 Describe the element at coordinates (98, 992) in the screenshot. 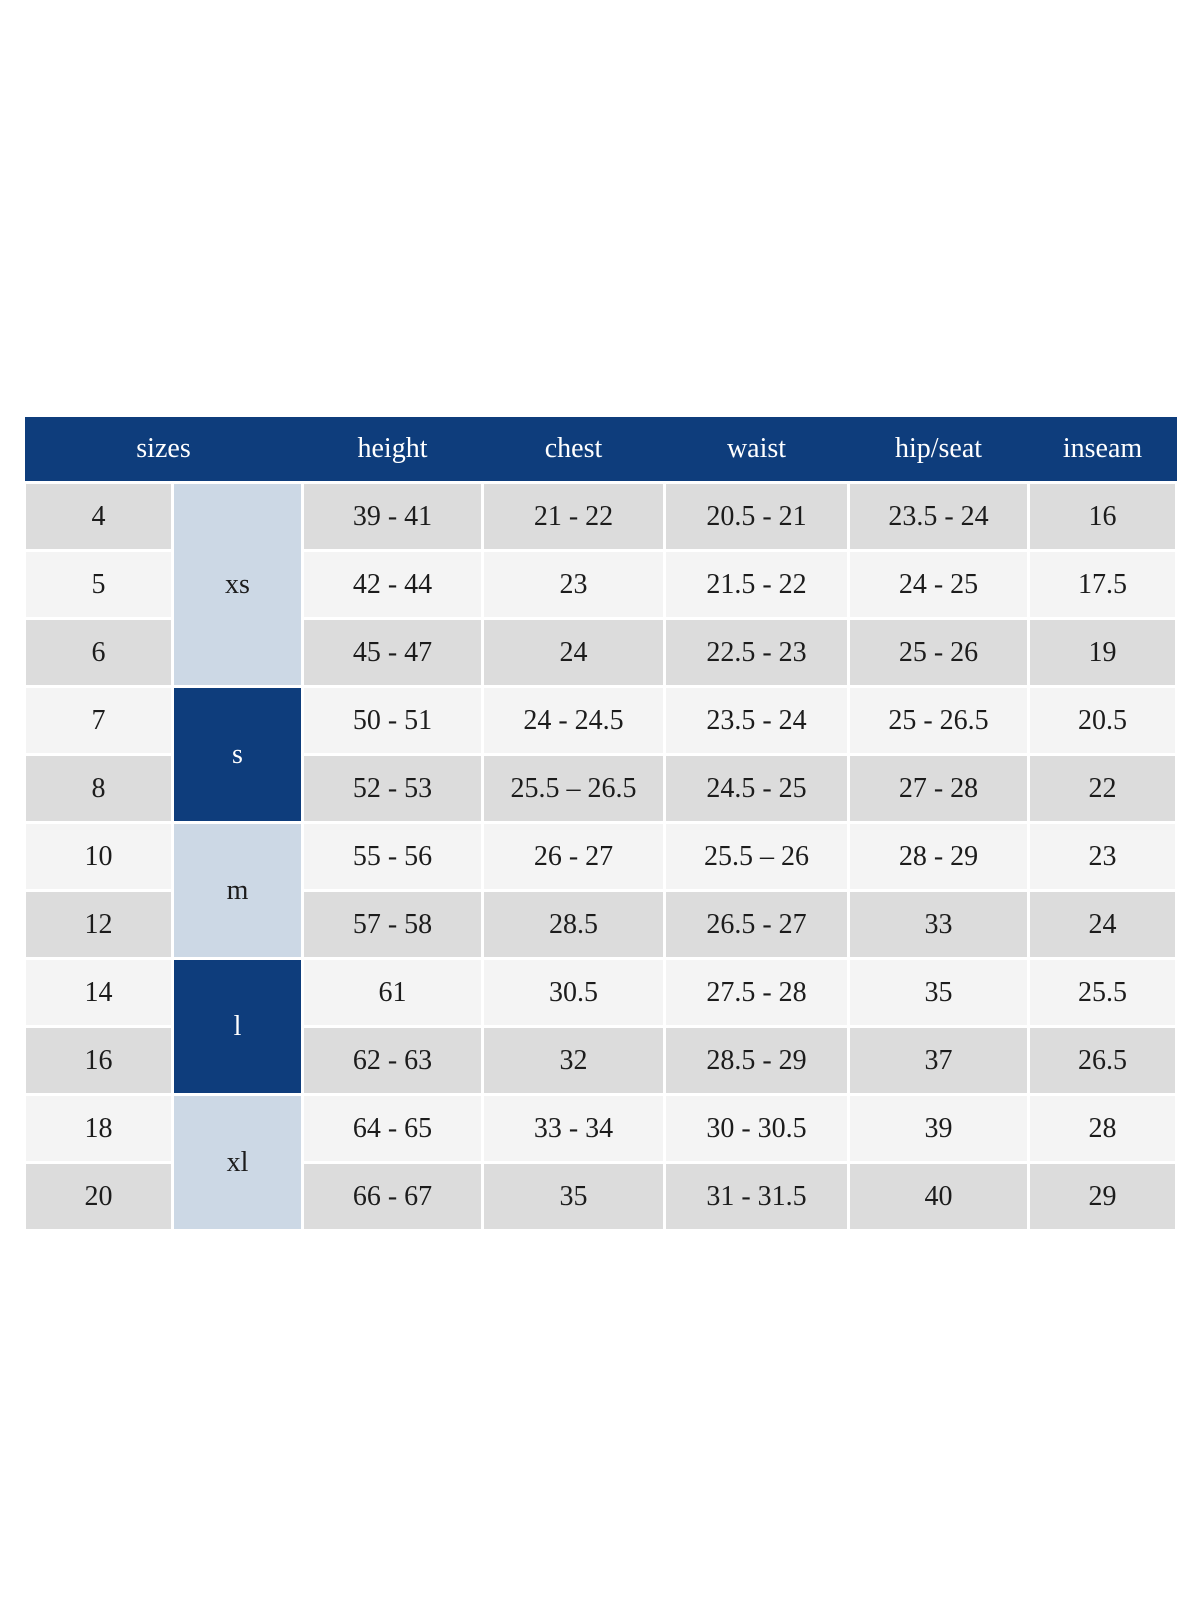

I see `cell-size: 14` at that location.